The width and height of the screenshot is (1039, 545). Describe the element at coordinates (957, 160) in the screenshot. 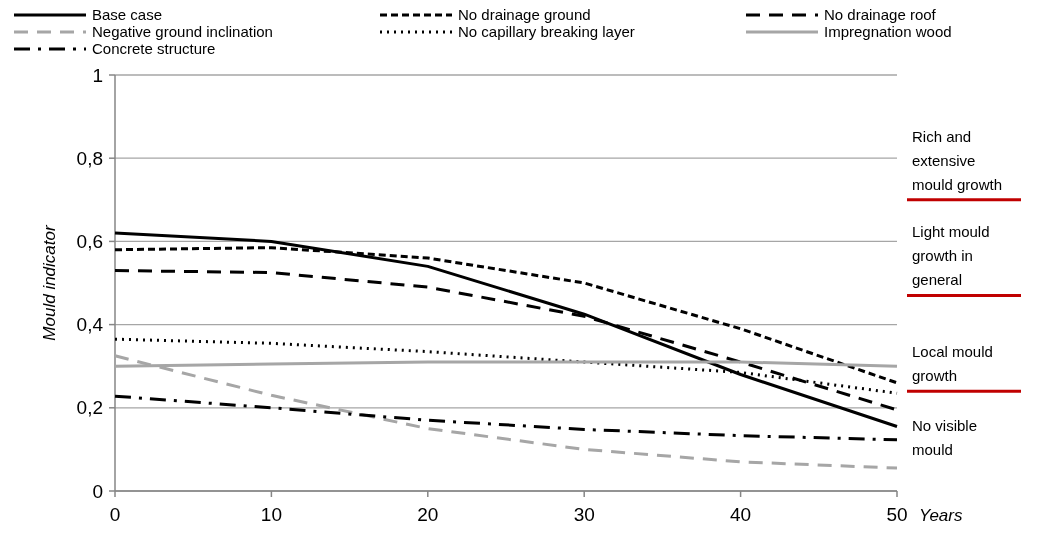

I see `ref-line-label: Rich and extensive mould growth` at that location.